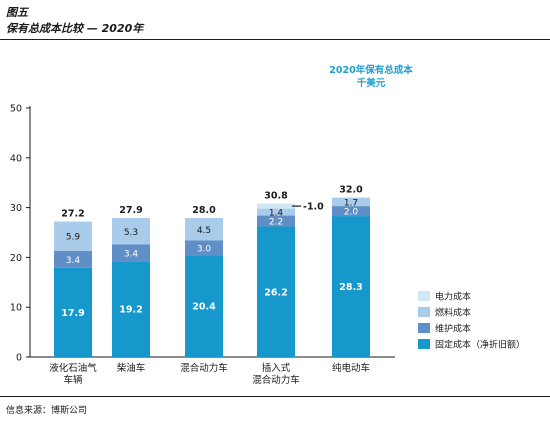 The image size is (550, 429). Describe the element at coordinates (16, 158) in the screenshot. I see `y-tick-label: 40` at that location.